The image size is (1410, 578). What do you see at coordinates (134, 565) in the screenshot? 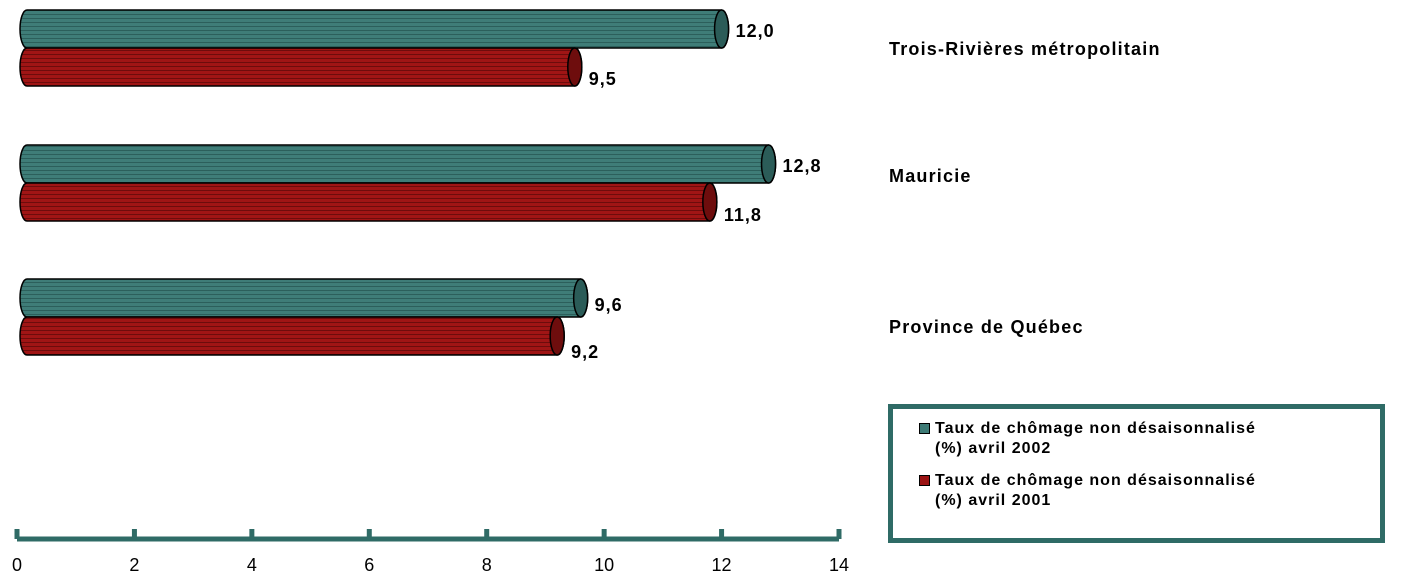
I see `x-tick-label: 2` at bounding box center [134, 565].